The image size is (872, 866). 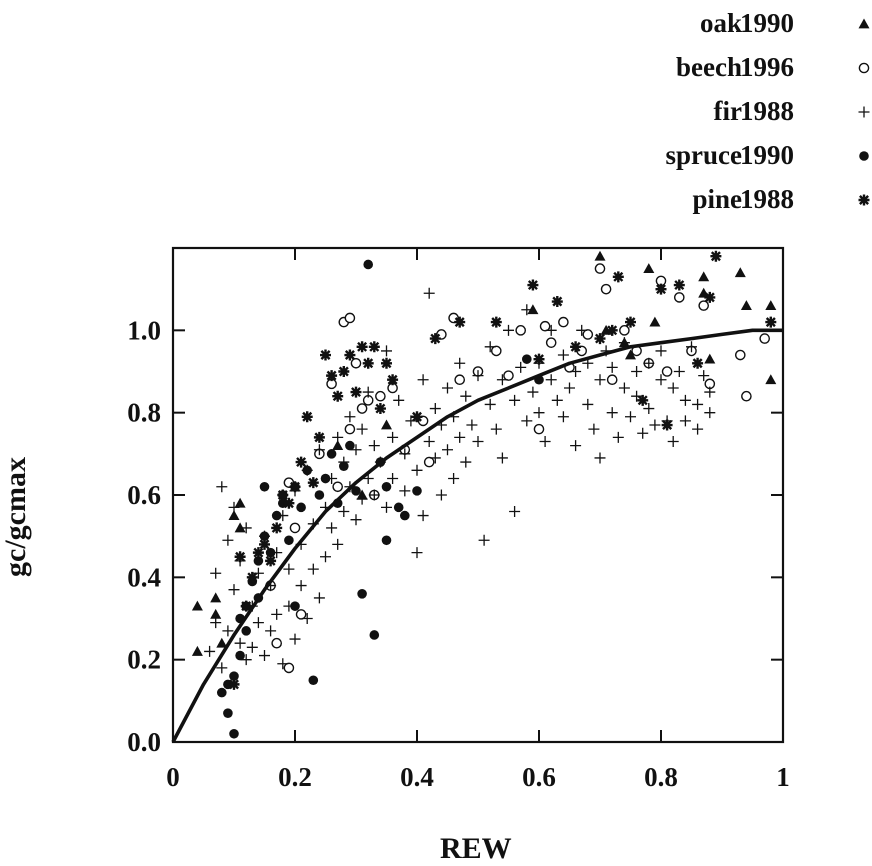 What do you see at coordinates (417, 777) in the screenshot?
I see `x-tick-label: 0.4` at bounding box center [417, 777].